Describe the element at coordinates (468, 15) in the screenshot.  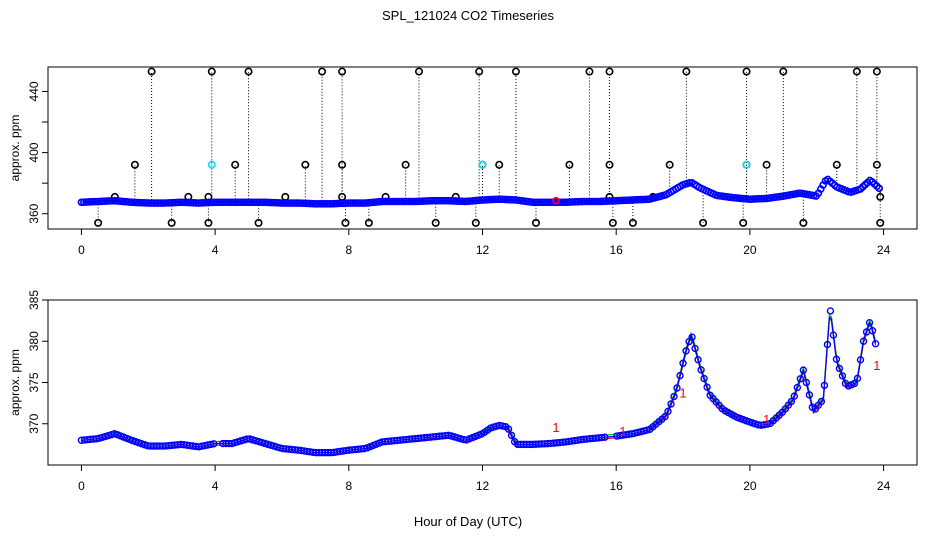
I see `chart-title: SPL_121024 CO2 Timeseries` at that location.